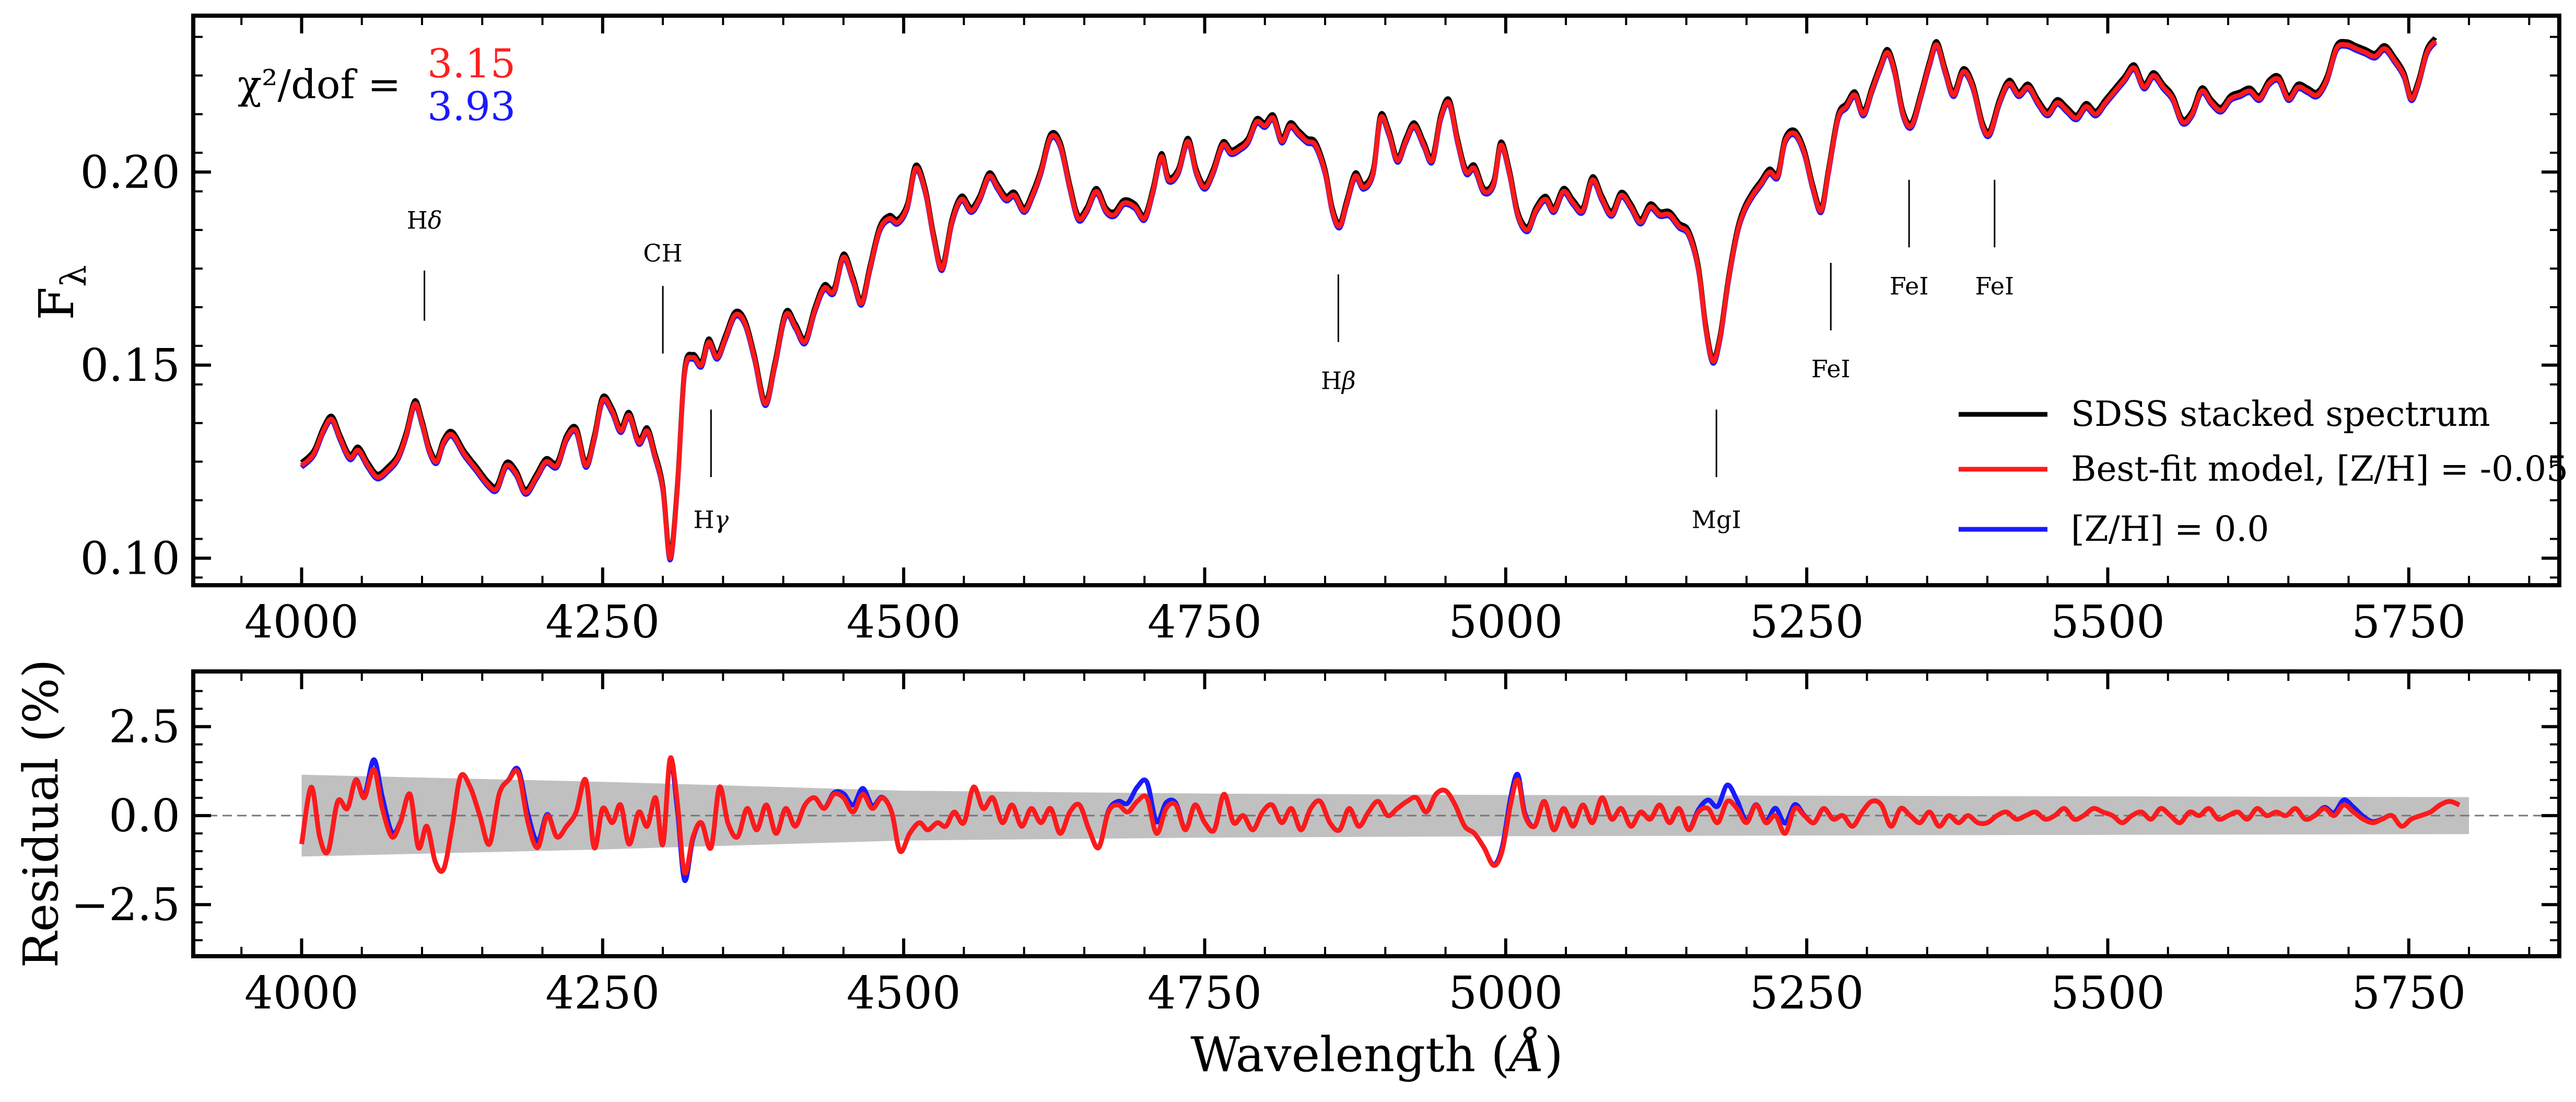 Image resolution: width=2576 pixels, height=1102 pixels. I want to click on top-xtick-label: 5750, so click(2408, 622).